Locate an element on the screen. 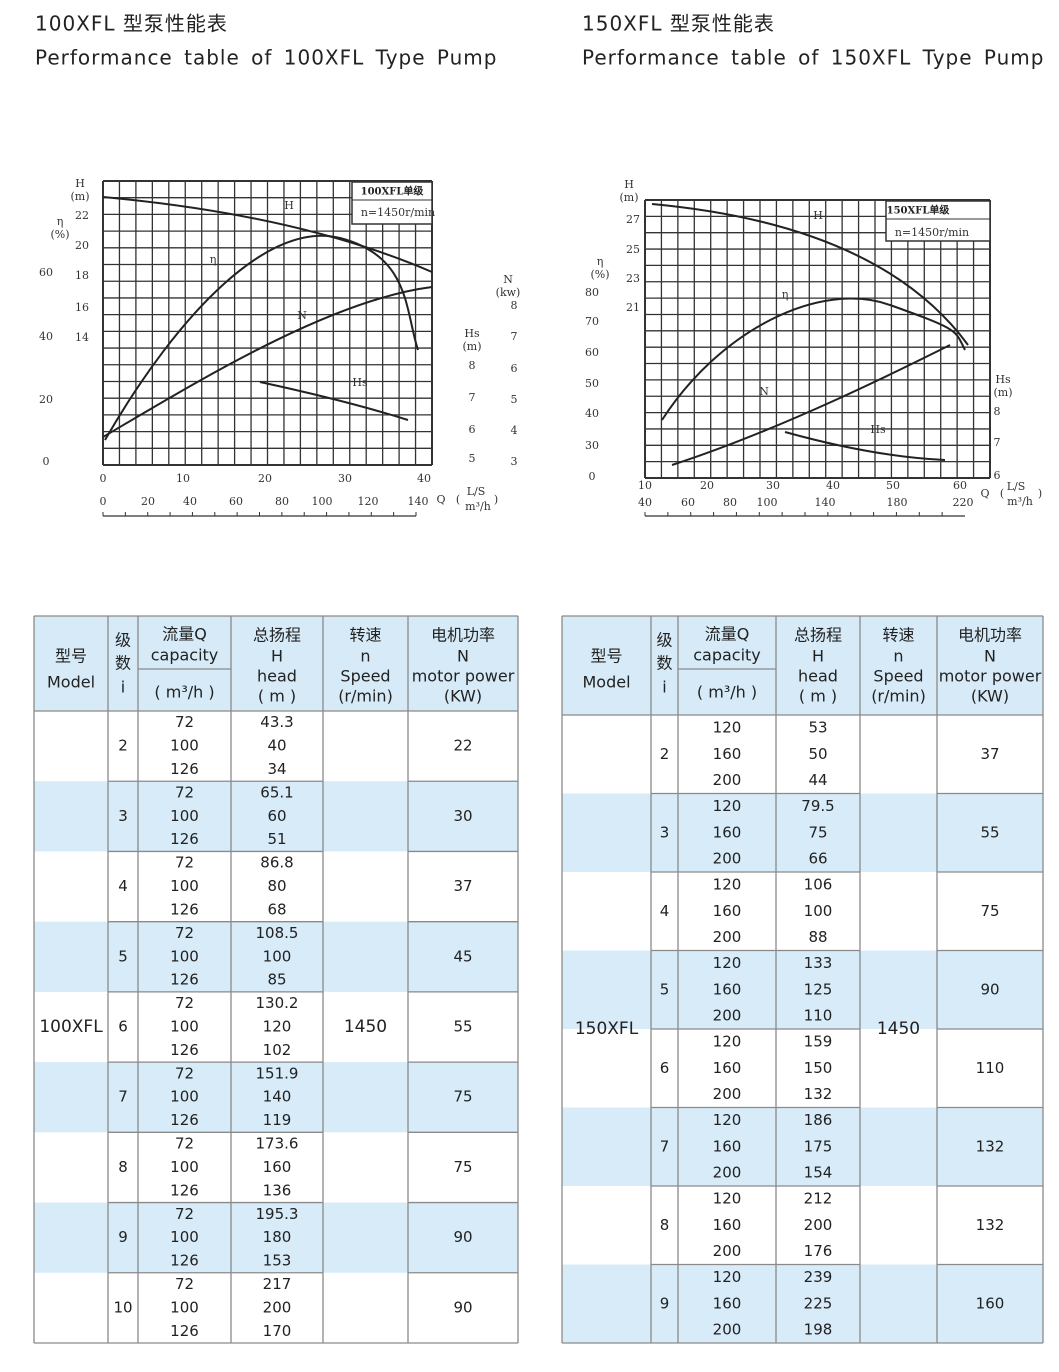  column-header: head is located at coordinates (277, 676).